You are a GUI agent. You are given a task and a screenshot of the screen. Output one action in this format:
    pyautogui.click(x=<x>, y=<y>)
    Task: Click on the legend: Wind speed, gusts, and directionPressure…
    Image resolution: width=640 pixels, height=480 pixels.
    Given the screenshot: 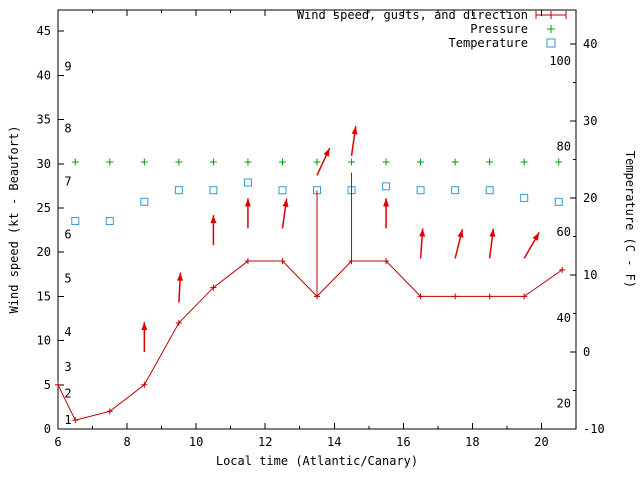 What is the action you would take?
    pyautogui.click(x=432, y=29)
    